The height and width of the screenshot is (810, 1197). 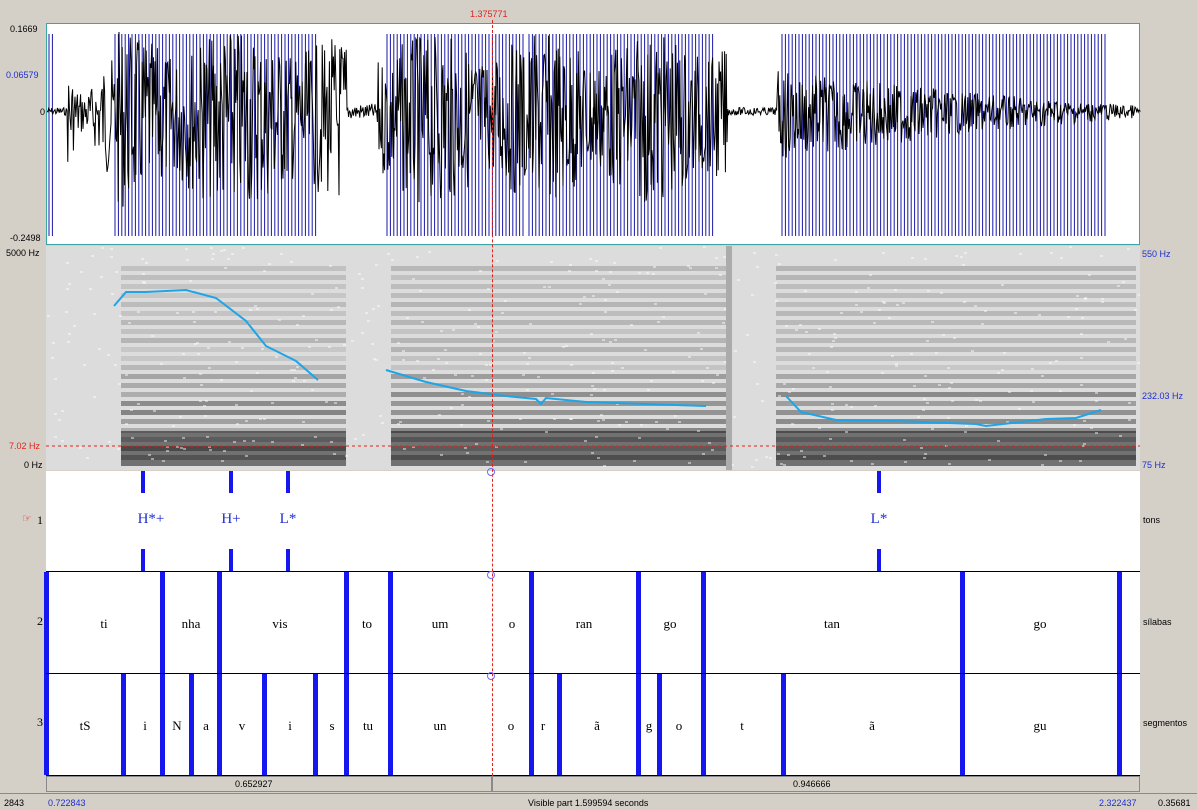 I want to click on pitch-max-label: 550 Hz, so click(x=1156, y=254).